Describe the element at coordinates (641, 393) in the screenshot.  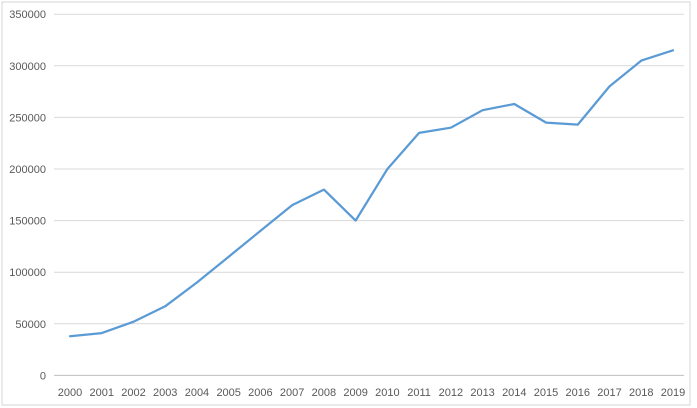
I see `x-axis-tick-label: 2018` at that location.